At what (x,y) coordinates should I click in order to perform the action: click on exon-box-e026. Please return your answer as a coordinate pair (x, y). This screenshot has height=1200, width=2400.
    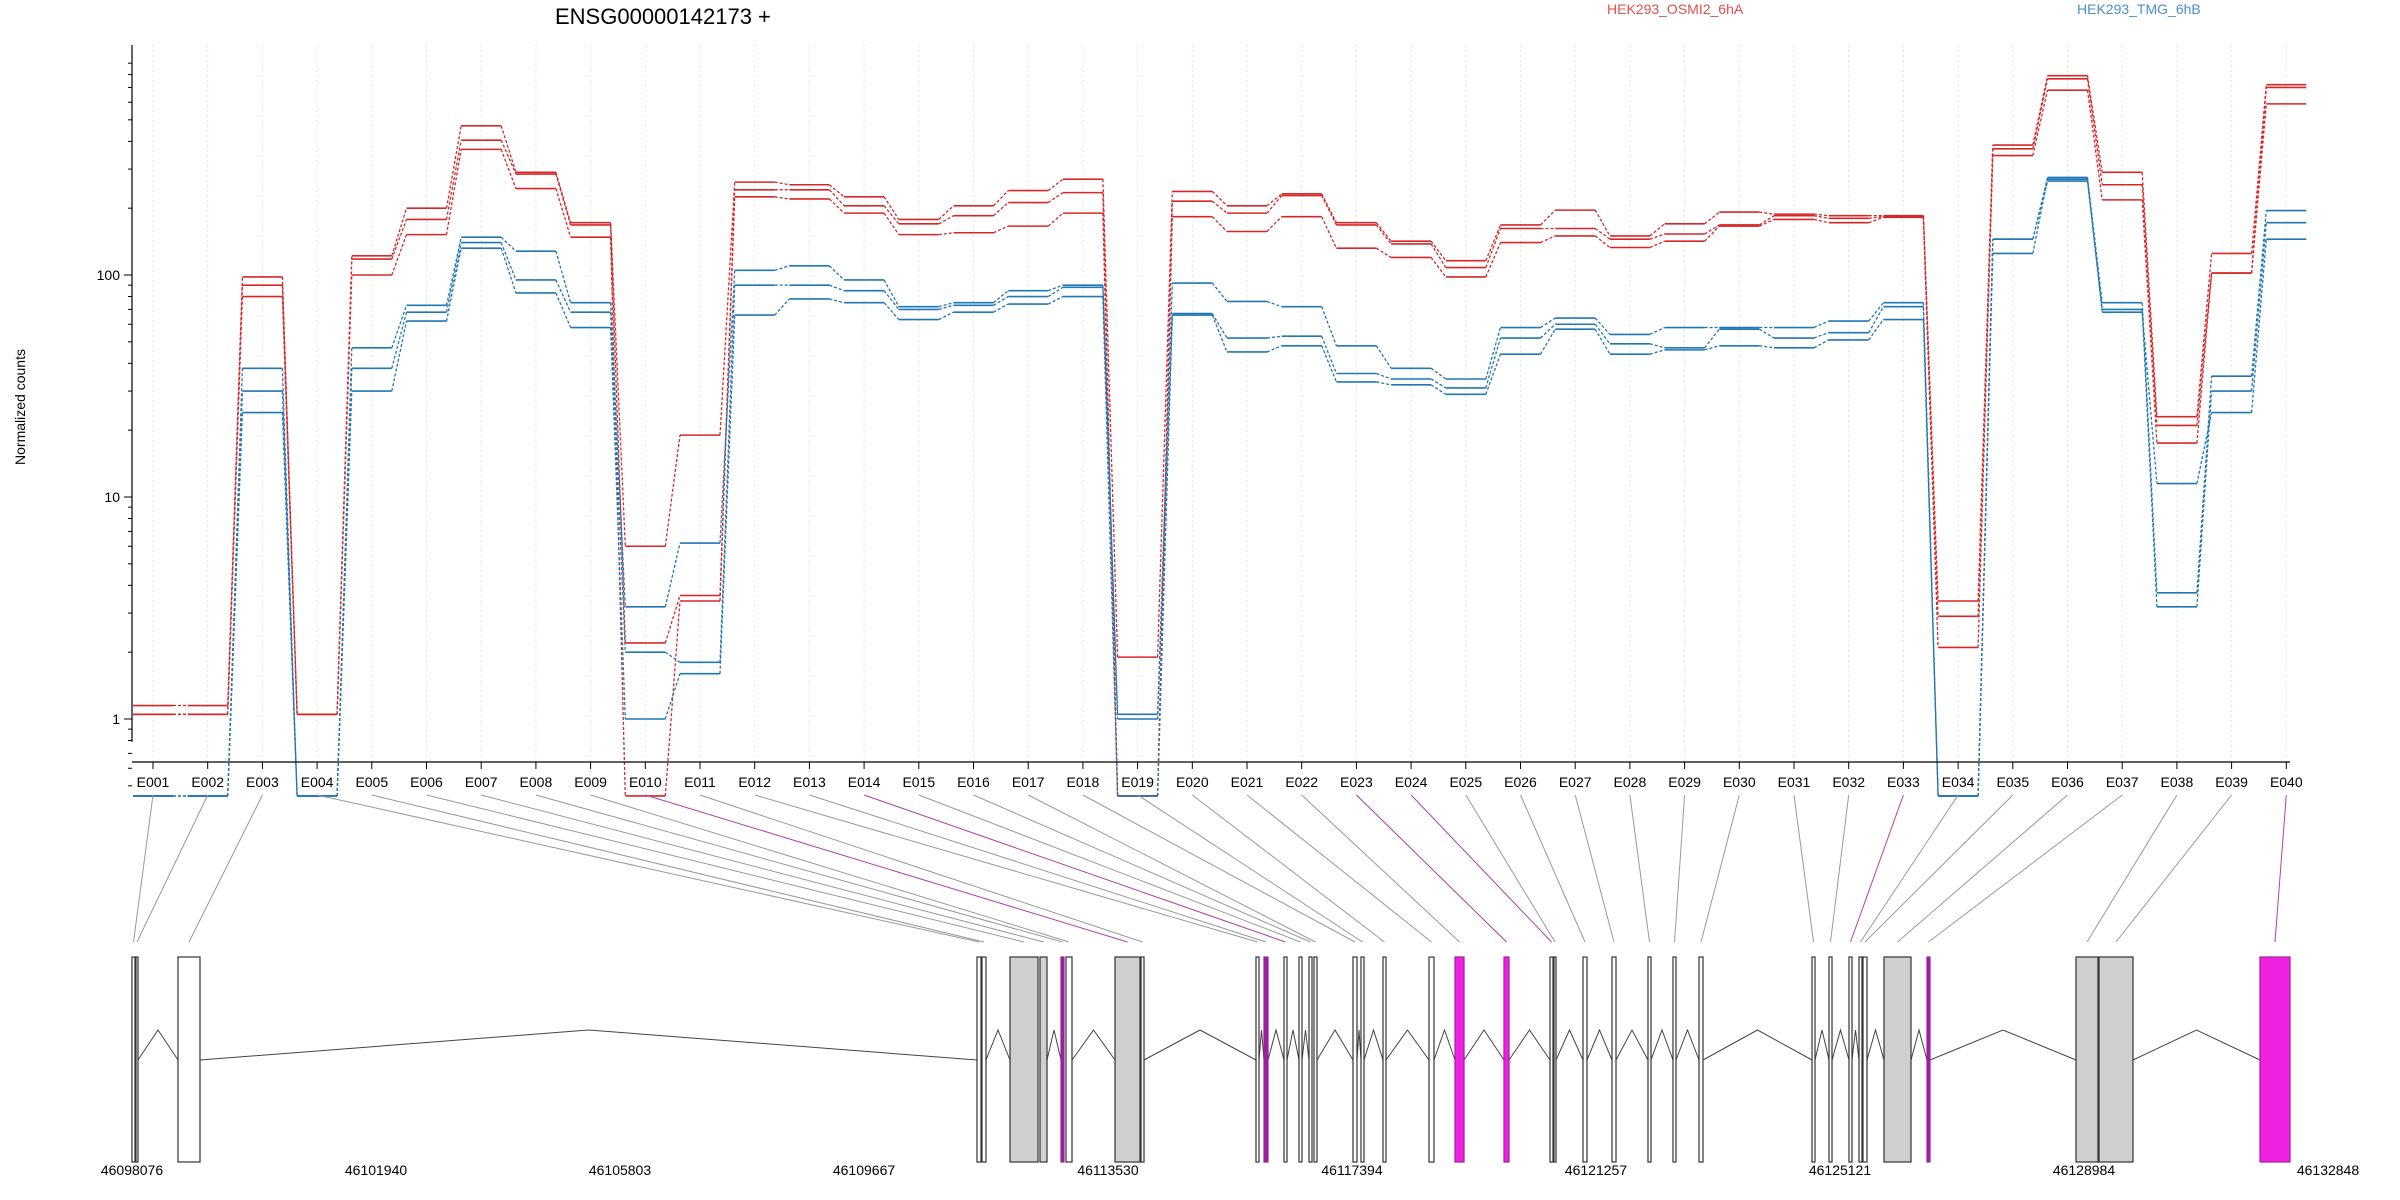
    Looking at the image, I should click on (1585, 1059).